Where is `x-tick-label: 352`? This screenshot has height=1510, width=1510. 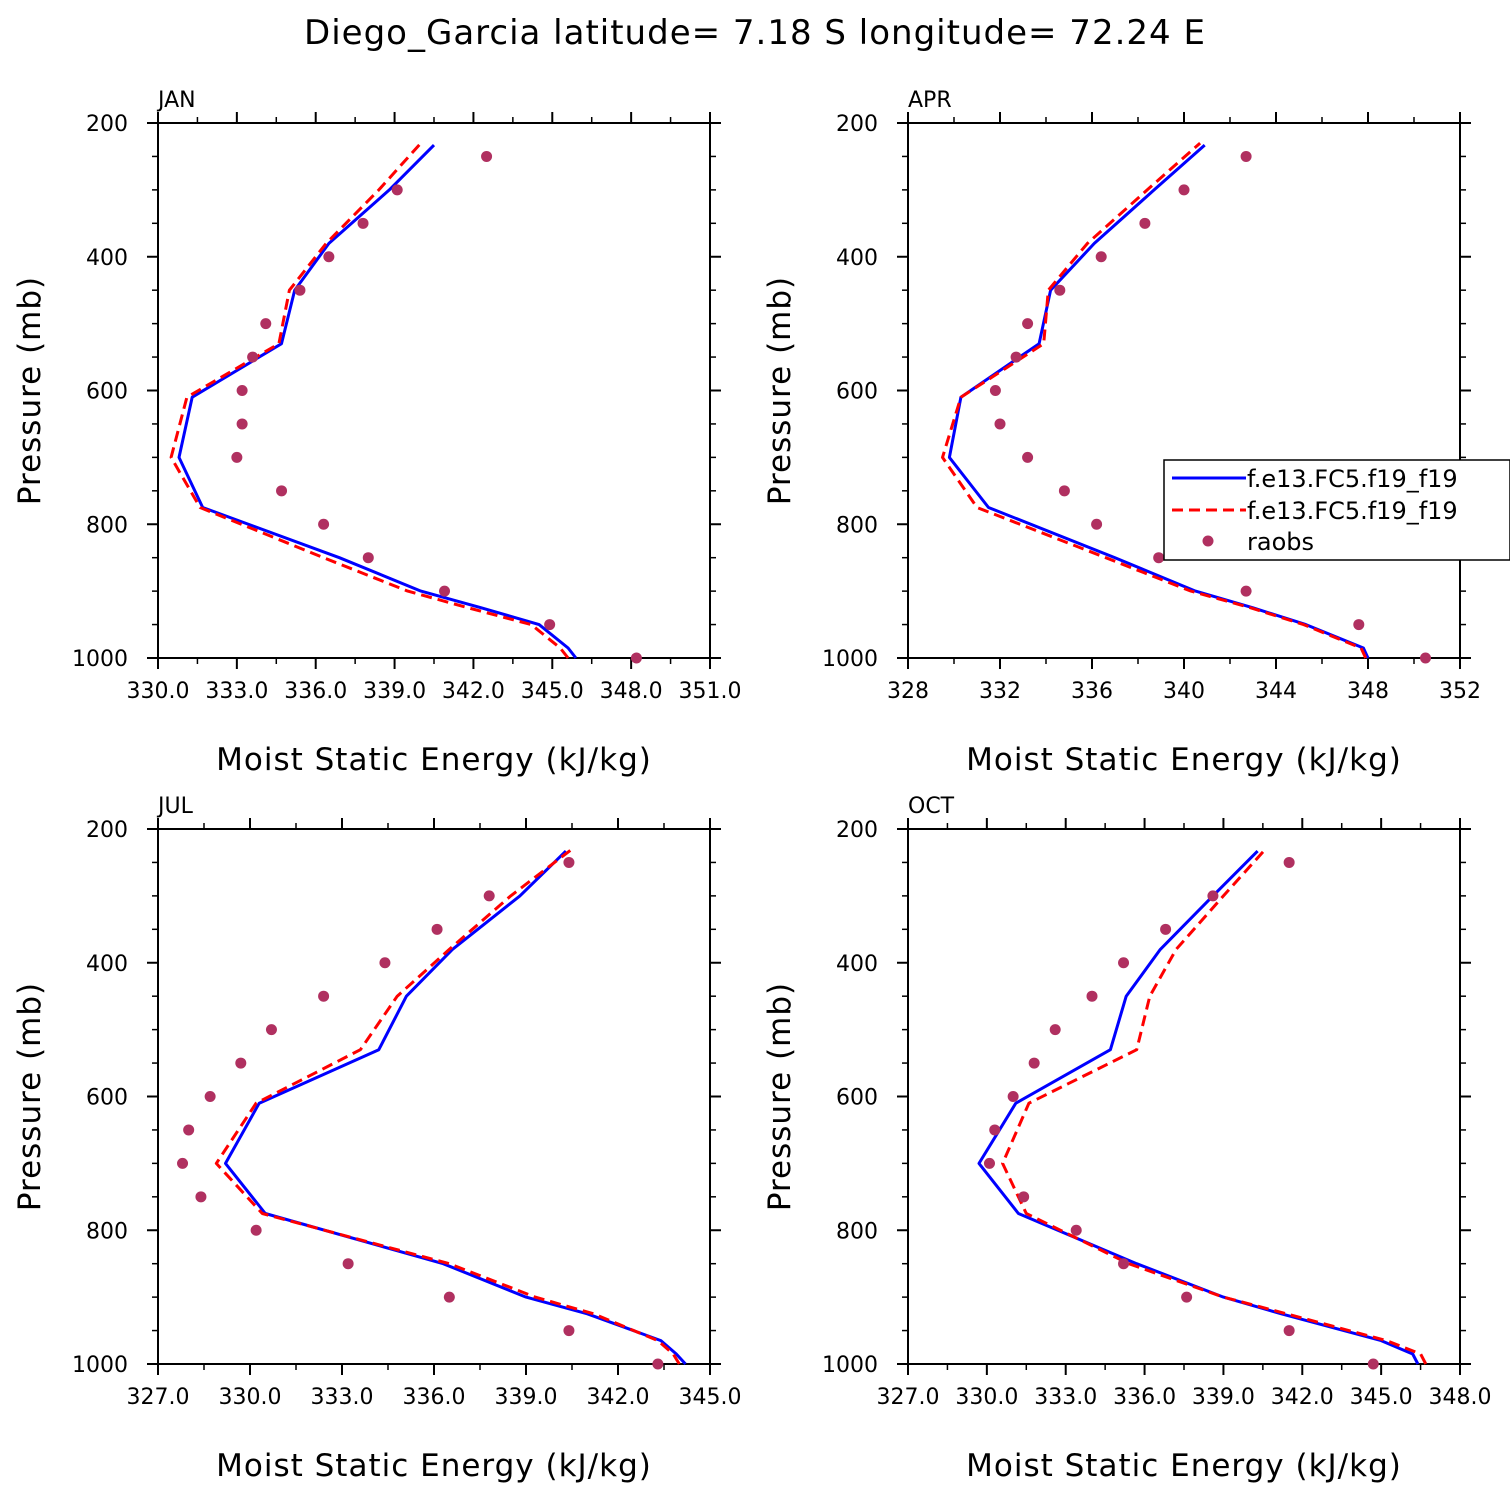
x-tick-label: 352 is located at coordinates (1460, 691).